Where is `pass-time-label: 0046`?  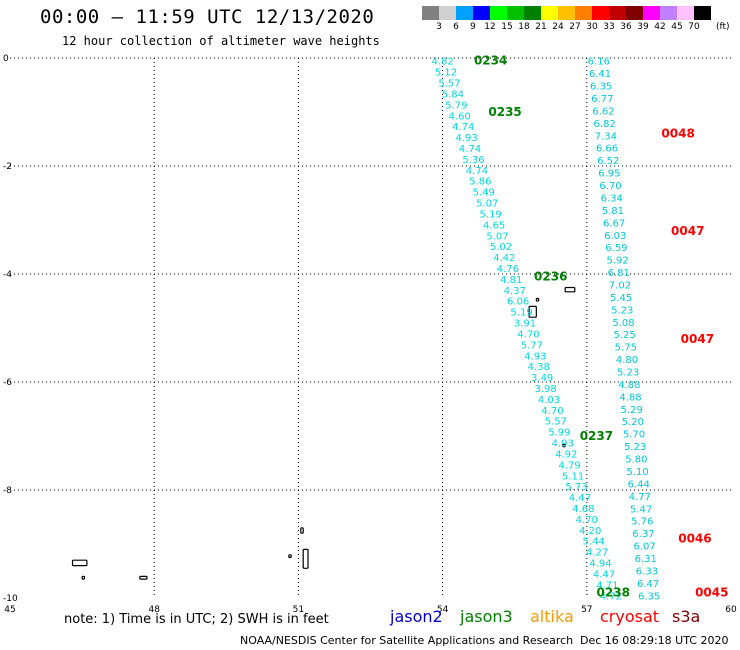 pass-time-label: 0046 is located at coordinates (694, 539).